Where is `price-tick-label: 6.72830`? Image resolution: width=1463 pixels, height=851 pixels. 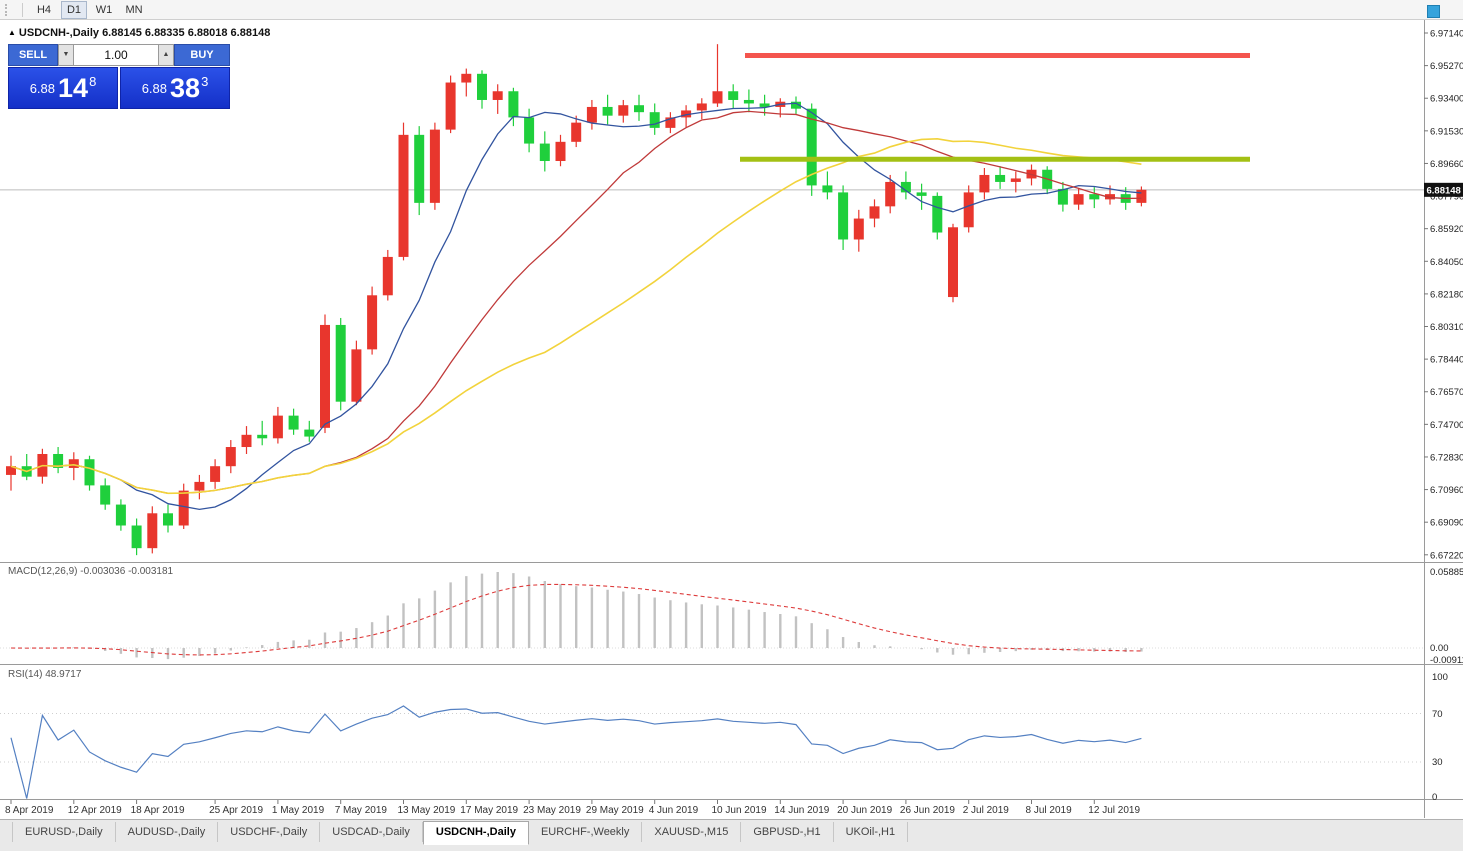
price-tick-label: 6.72830 is located at coordinates (1446, 457).